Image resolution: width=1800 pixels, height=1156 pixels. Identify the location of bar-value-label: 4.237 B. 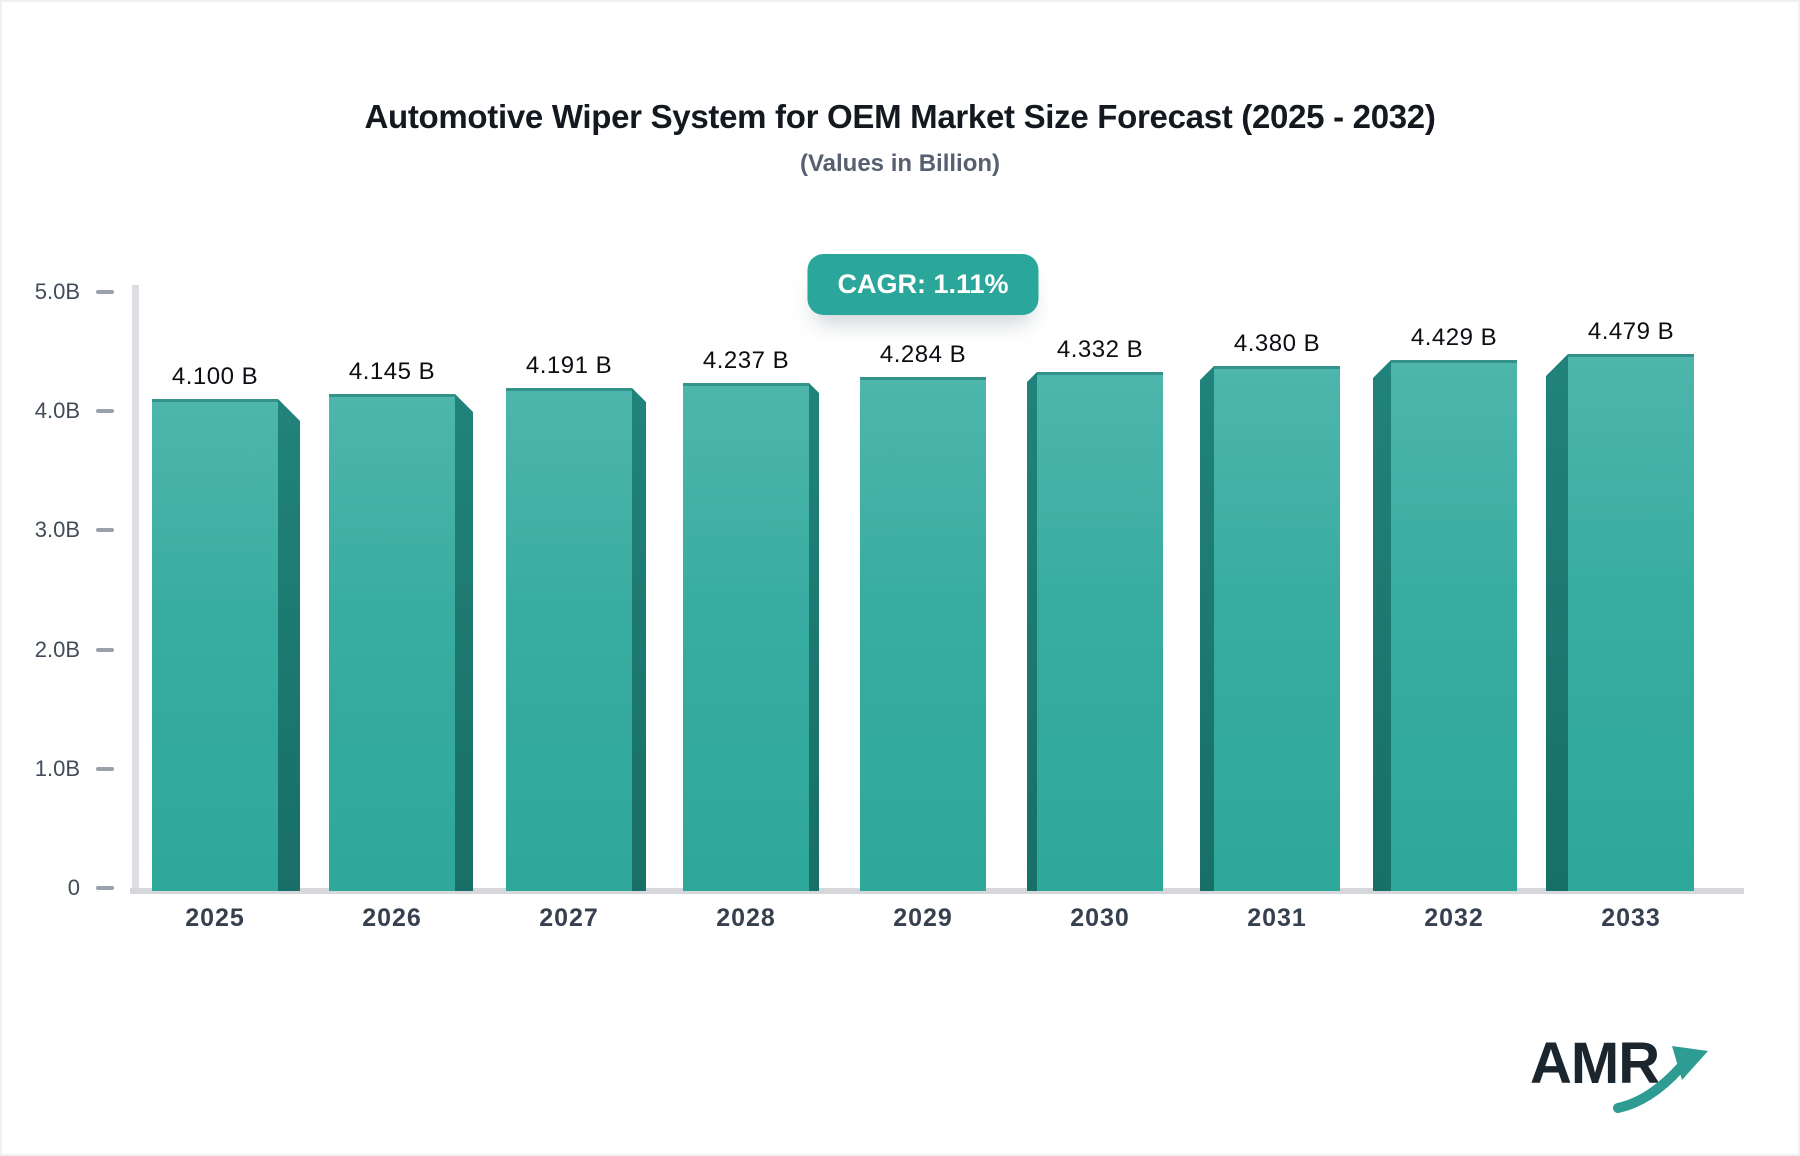
(746, 360).